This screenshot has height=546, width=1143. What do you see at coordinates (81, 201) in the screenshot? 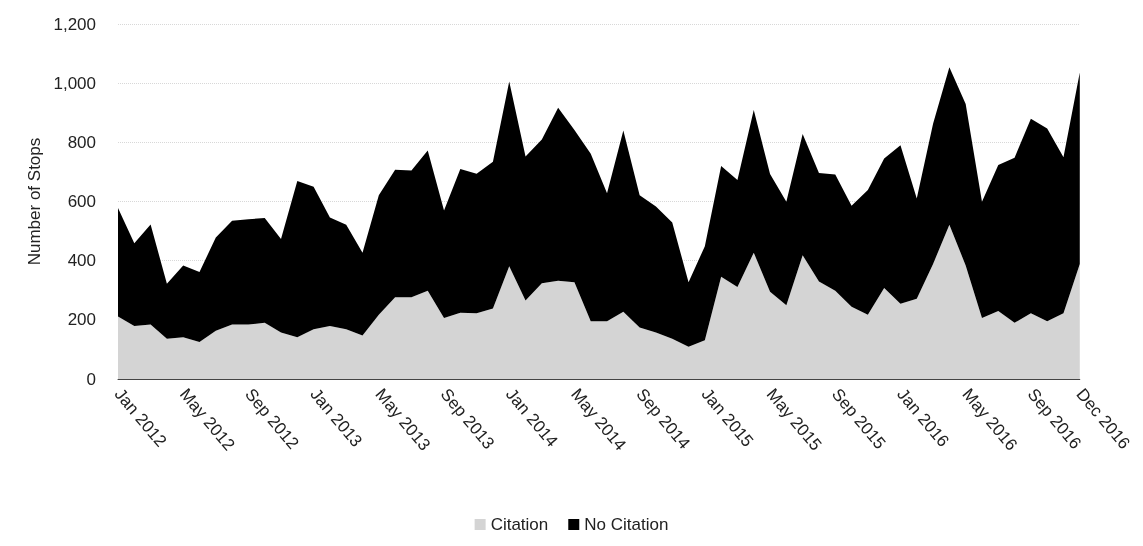
I see `y-tick-label: 600` at bounding box center [81, 201].